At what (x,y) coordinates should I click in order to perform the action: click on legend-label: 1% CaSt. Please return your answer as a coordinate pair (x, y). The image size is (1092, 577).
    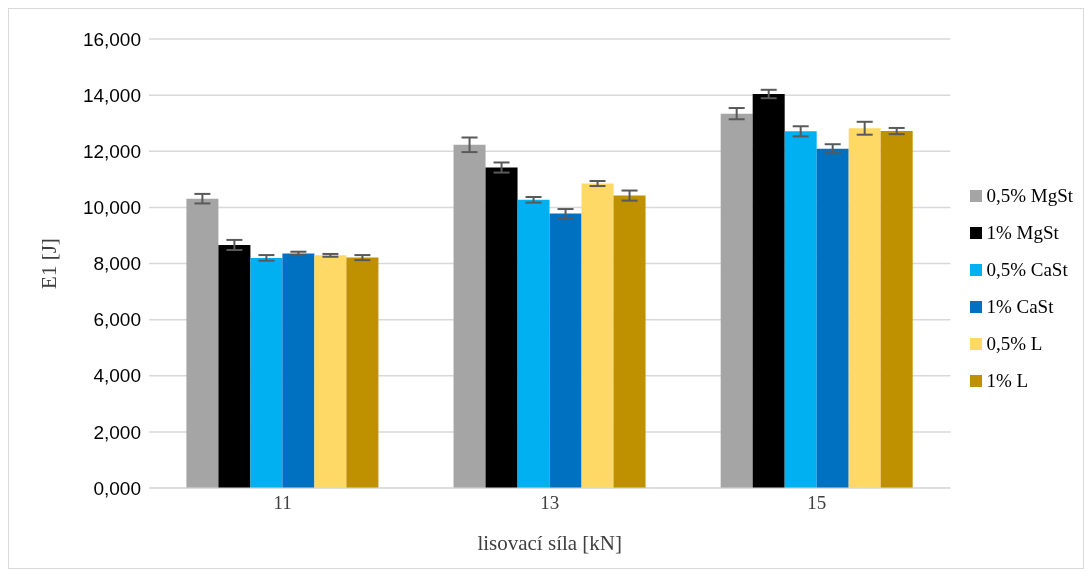
    Looking at the image, I should click on (1020, 307).